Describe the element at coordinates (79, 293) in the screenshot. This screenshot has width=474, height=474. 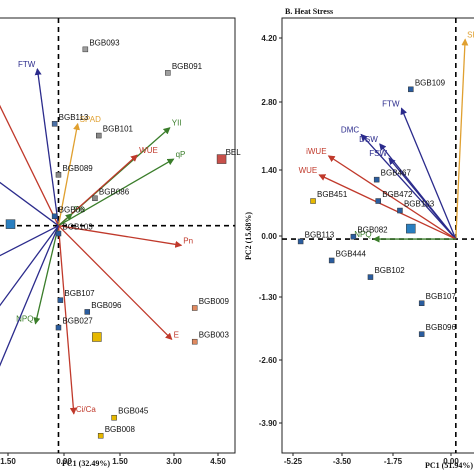
I see `panel-a-point-label: BGB107` at that location.